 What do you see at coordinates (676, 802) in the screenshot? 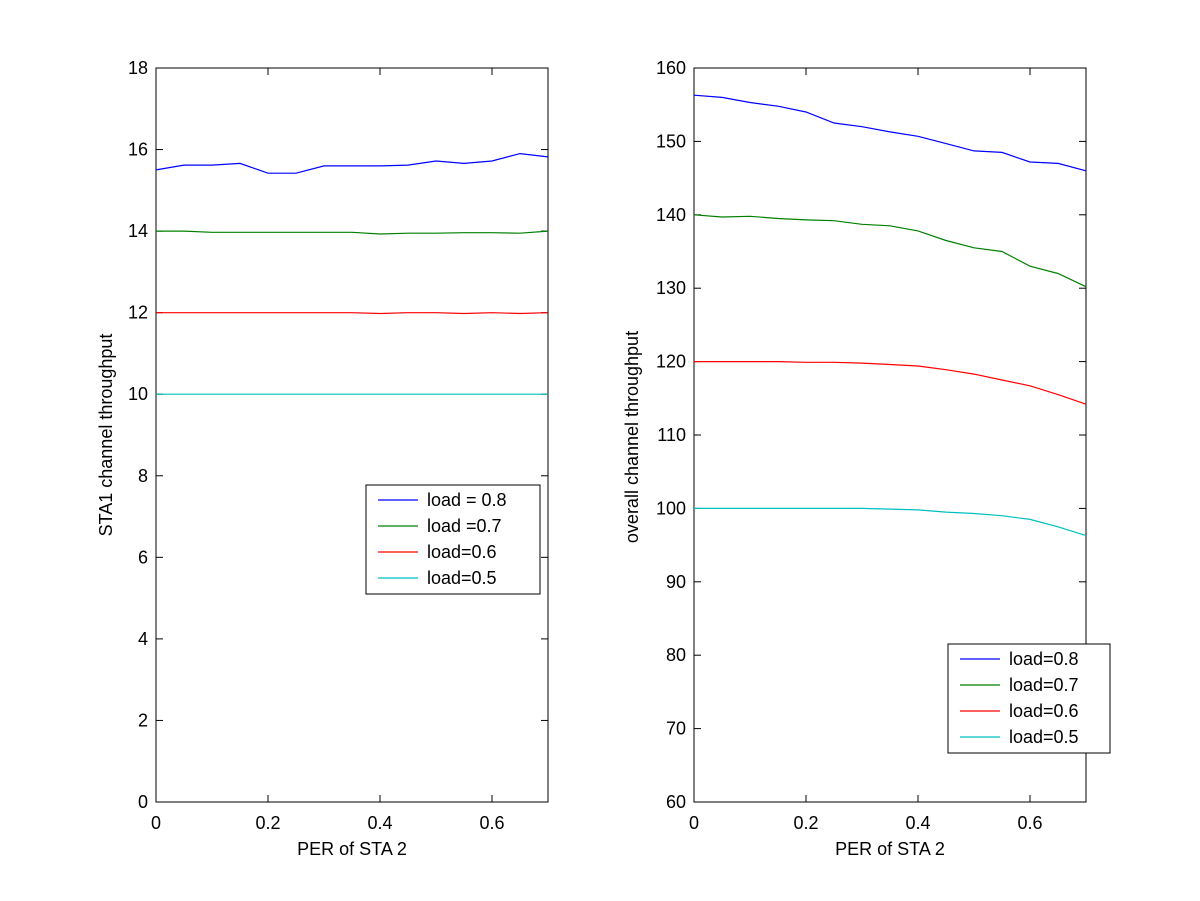
I see `overall-y-tick-label: 60` at bounding box center [676, 802].